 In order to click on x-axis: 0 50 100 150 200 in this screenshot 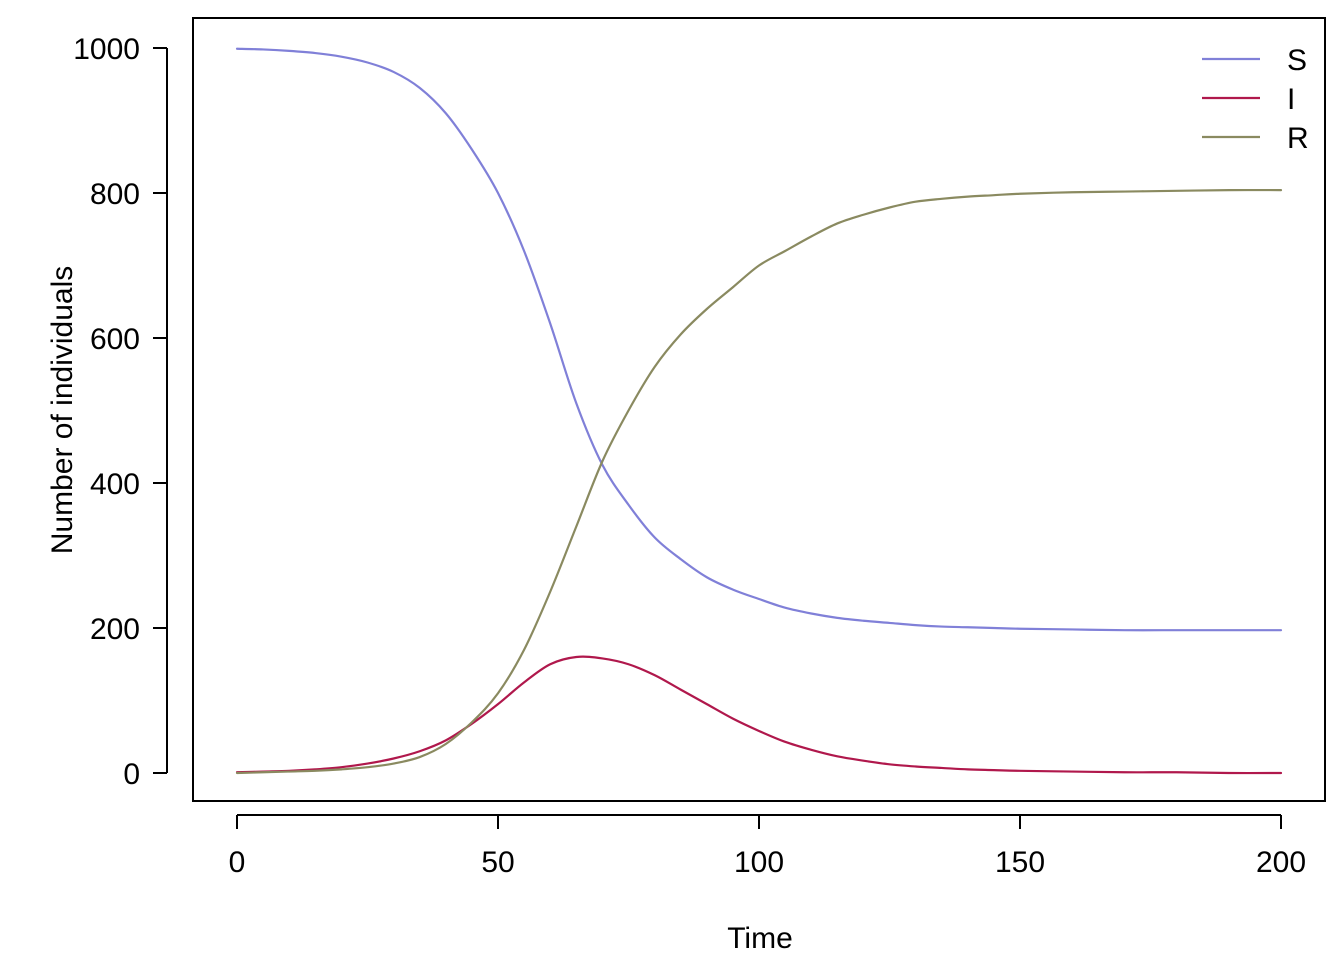, I will do `click(767, 846)`.